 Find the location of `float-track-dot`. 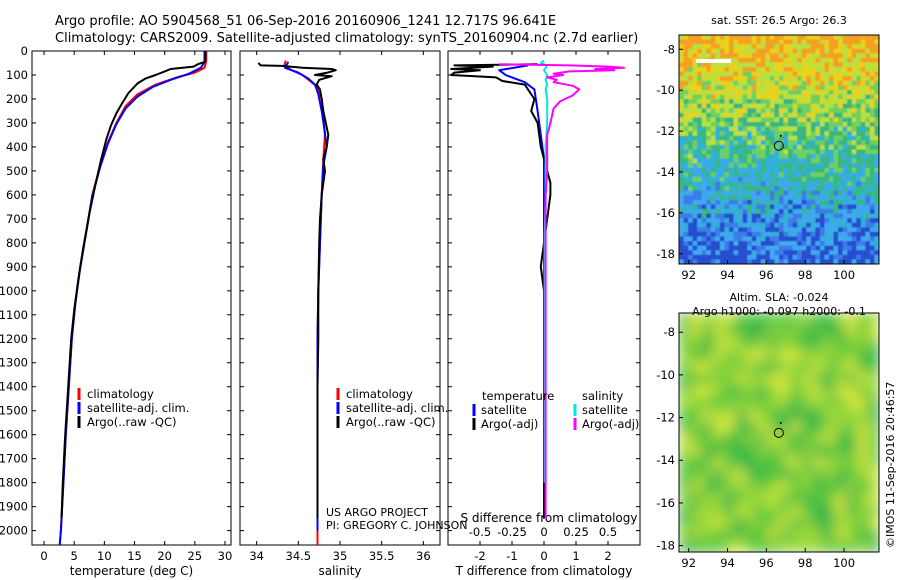

float-track-dot is located at coordinates (780, 135).